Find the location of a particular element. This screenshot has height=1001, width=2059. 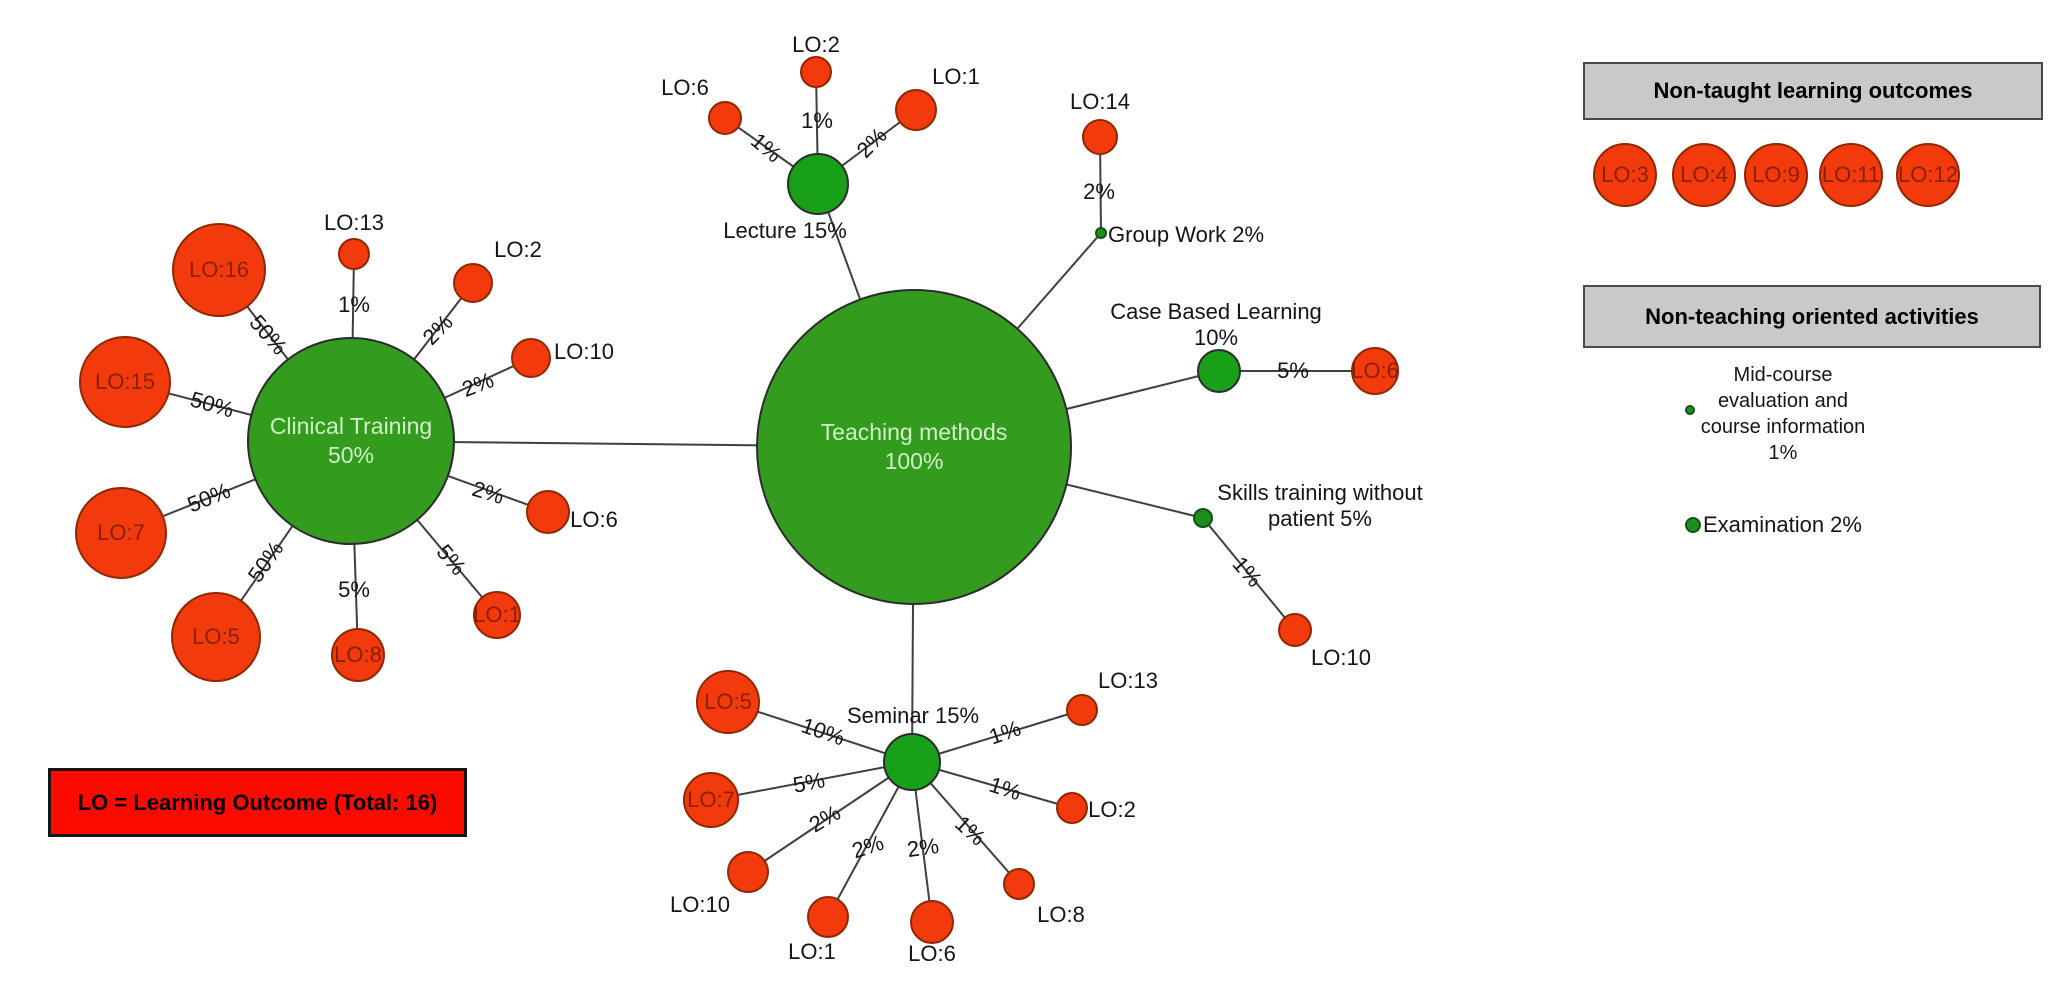

legend-box: LO = Learning Outcome (Total: 16) is located at coordinates (257, 802).